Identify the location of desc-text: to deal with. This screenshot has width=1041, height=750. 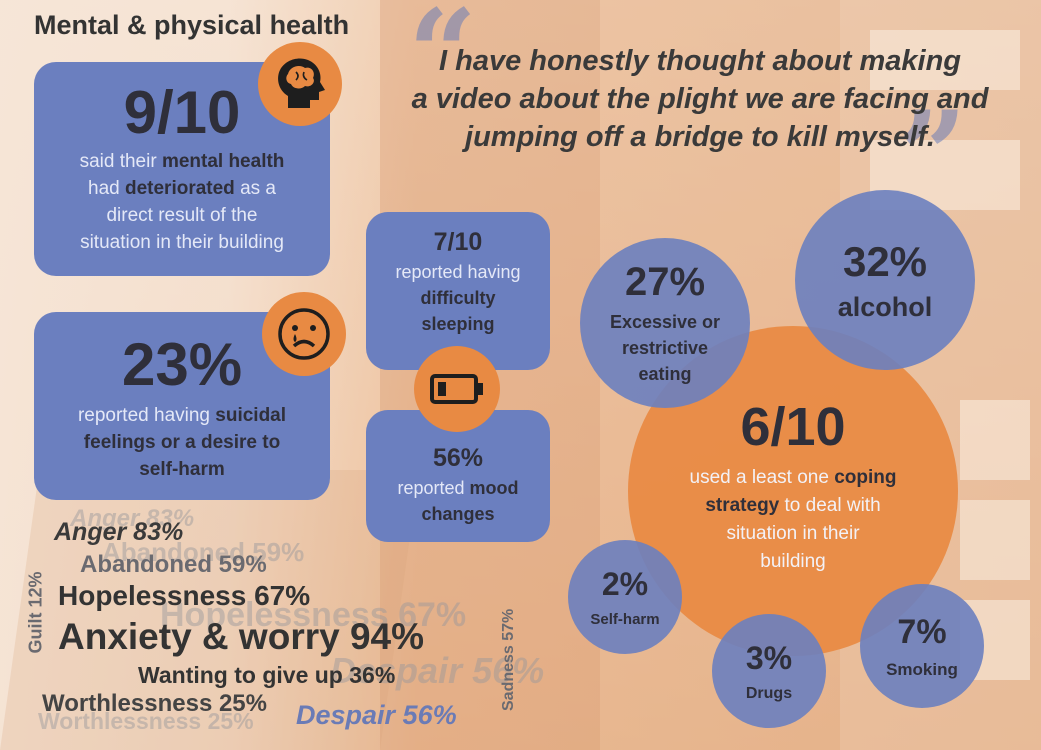
(830, 505).